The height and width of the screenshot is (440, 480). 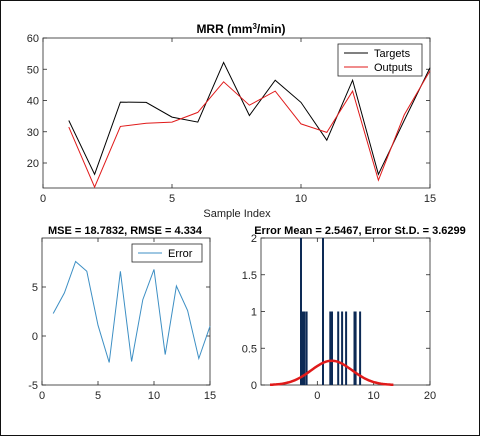 What do you see at coordinates (254, 386) in the screenshot?
I see `hist-y-tick-label: 0` at bounding box center [254, 386].